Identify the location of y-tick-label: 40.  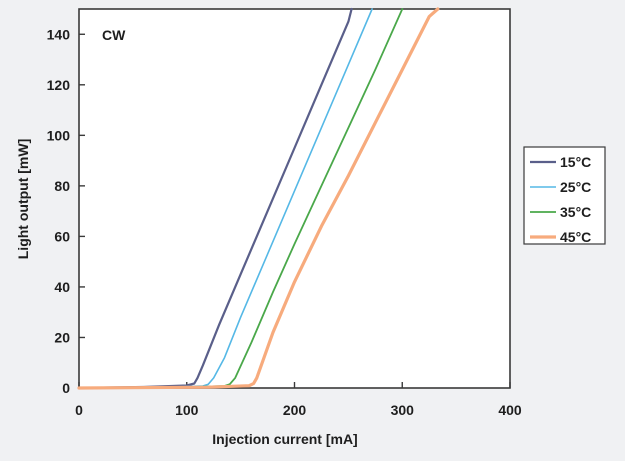
(62, 287).